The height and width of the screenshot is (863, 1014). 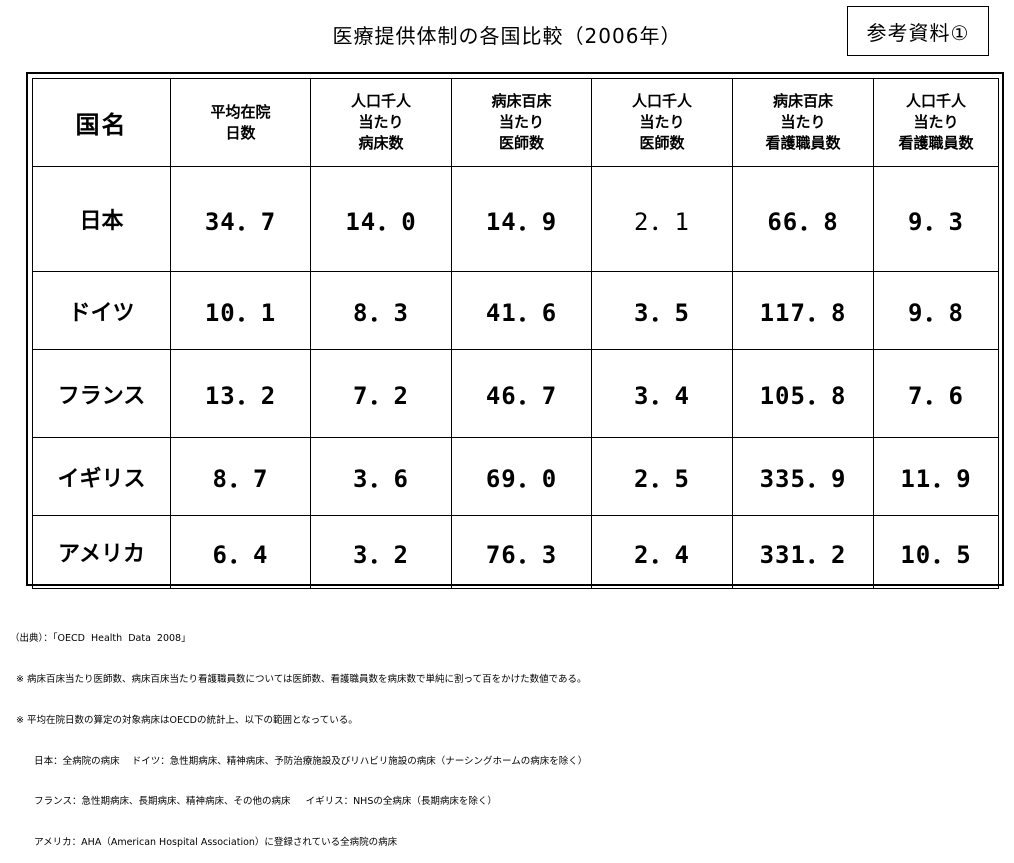 What do you see at coordinates (662, 310) in the screenshot?
I see `value-cell: 3．5` at bounding box center [662, 310].